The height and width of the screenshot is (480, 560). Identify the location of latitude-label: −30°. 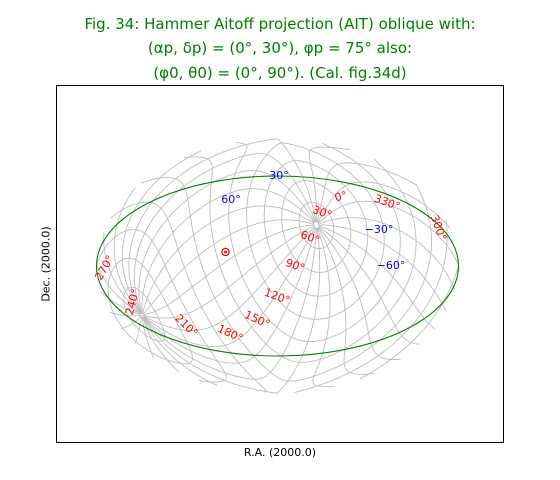
(379, 229).